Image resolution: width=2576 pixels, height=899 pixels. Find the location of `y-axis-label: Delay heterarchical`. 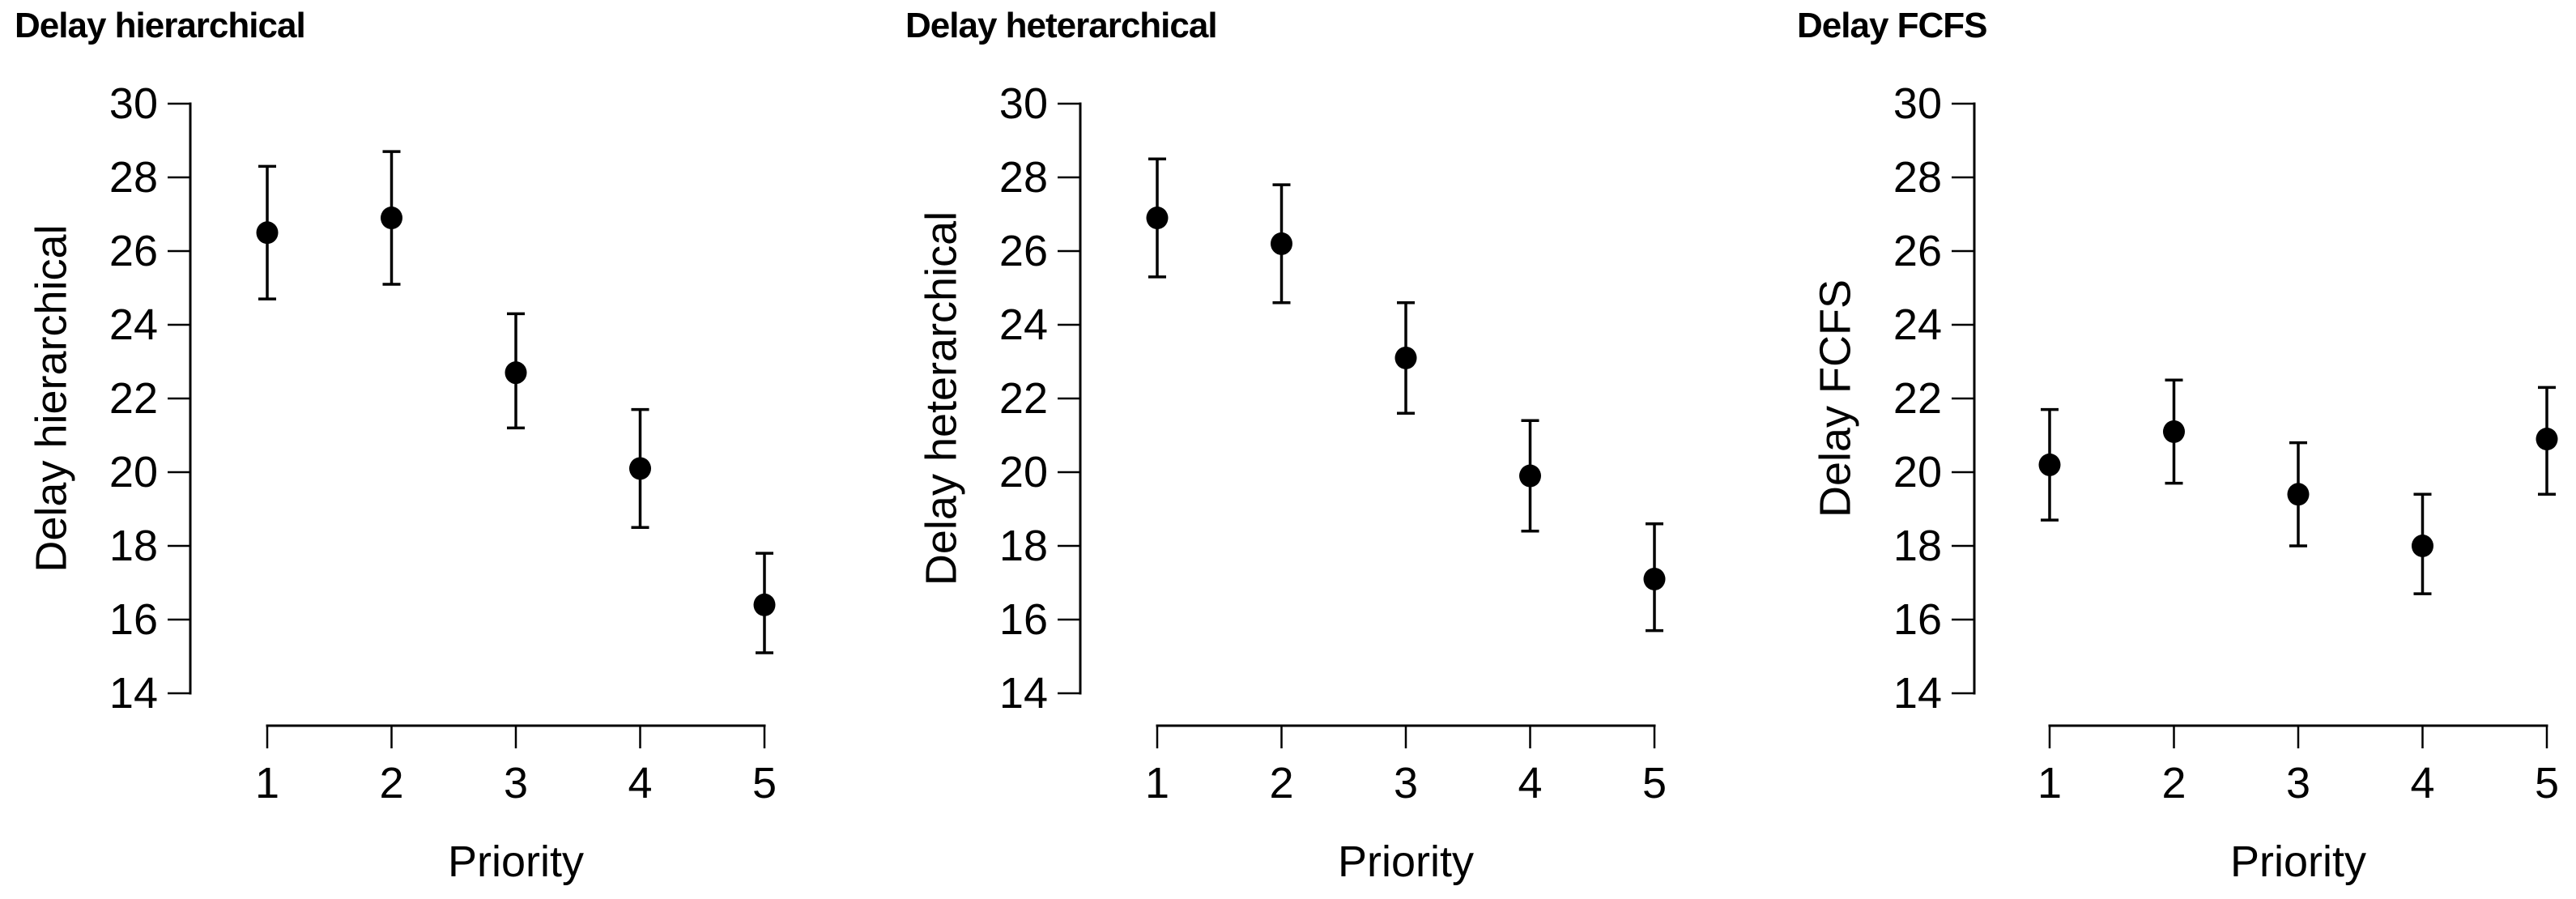

y-axis-label: Delay heterarchical is located at coordinates (941, 398).